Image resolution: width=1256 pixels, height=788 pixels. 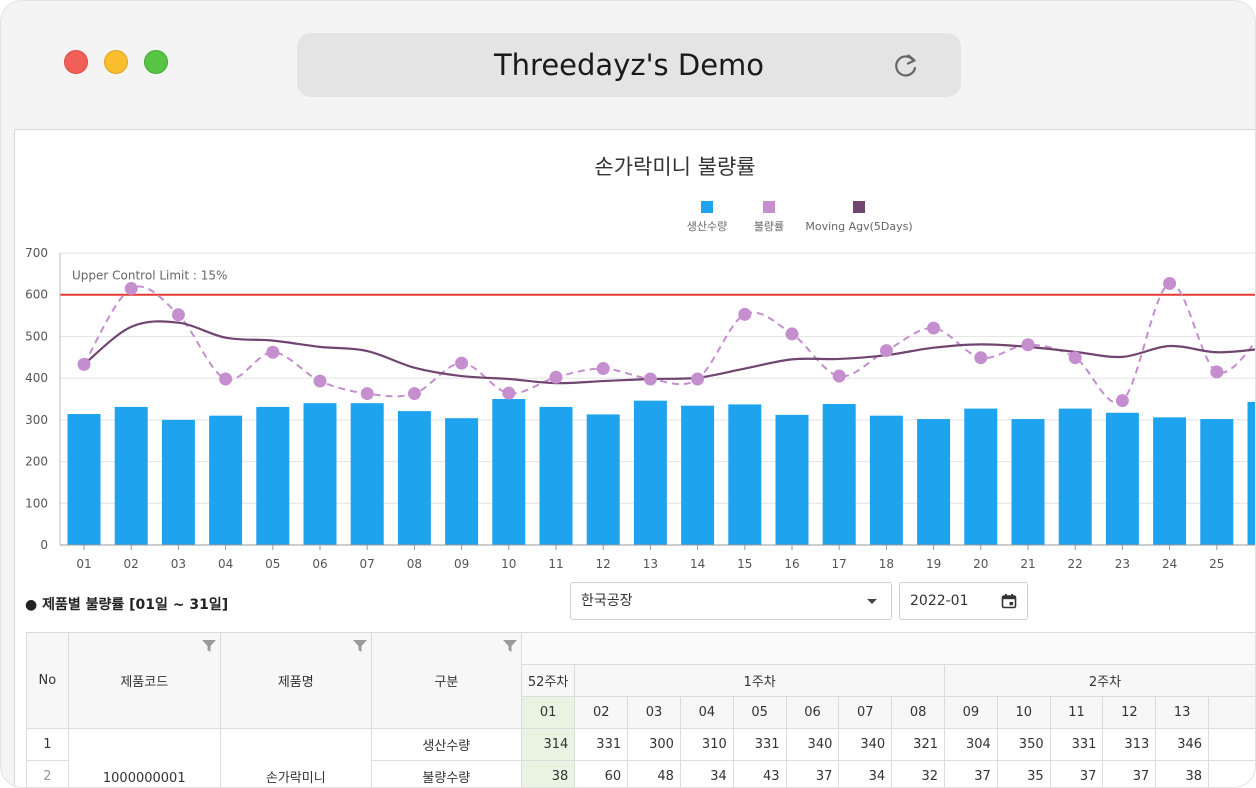 What do you see at coordinates (933, 564) in the screenshot?
I see `x-tick-label: 19` at bounding box center [933, 564].